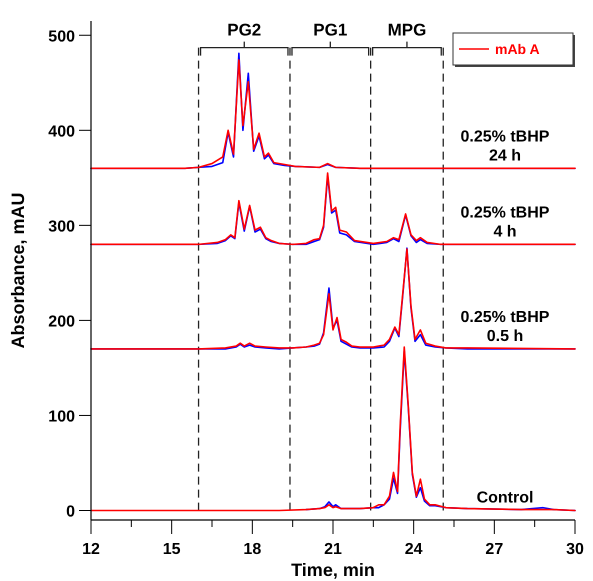  Describe the element at coordinates (517, 49) in the screenshot. I see `legend-label: mAb A` at that location.